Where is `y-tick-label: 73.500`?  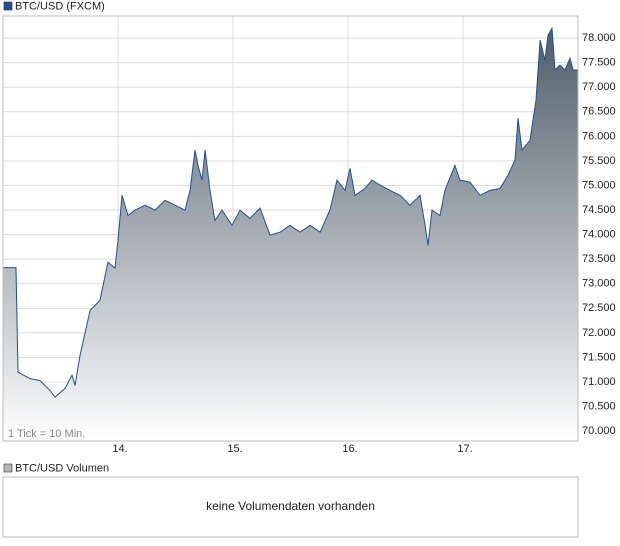 y-tick-label: 73.500 is located at coordinates (599, 259).